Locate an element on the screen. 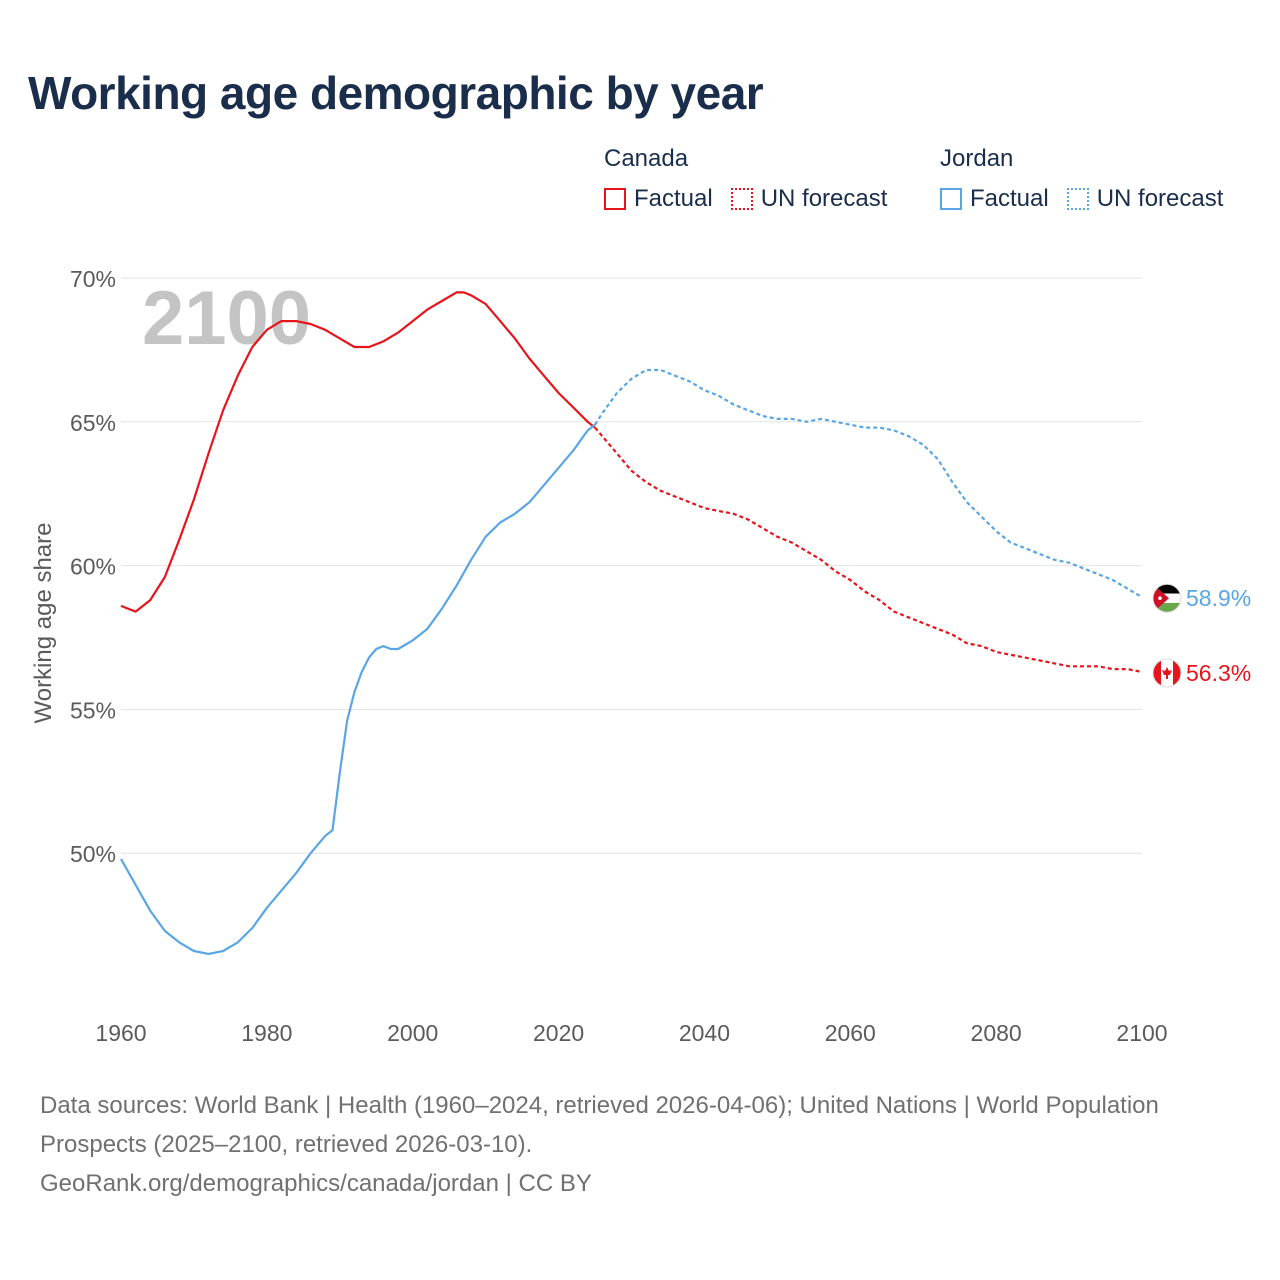 Image resolution: width=1280 pixels, height=1280 pixels. x-tick-label: 2000 is located at coordinates (412, 1033).